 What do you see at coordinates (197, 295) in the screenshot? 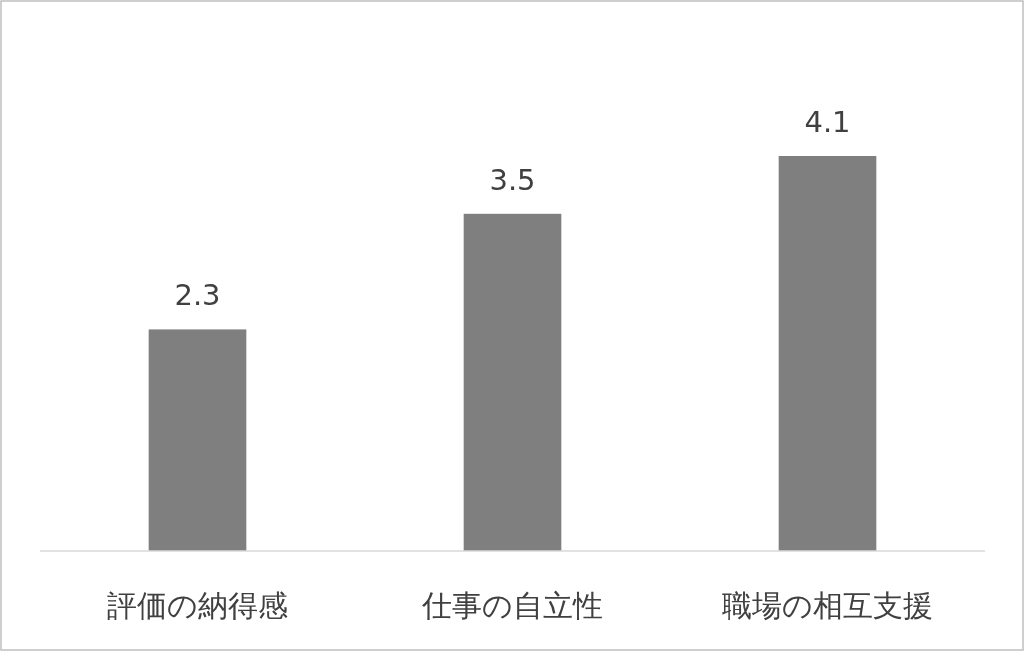
I see `data-label: 2.3` at bounding box center [197, 295].